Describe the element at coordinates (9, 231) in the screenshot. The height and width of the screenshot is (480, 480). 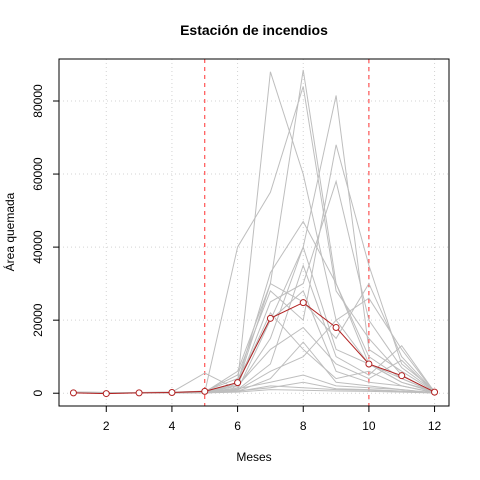
I see `y-axis-label: Área quemada` at that location.